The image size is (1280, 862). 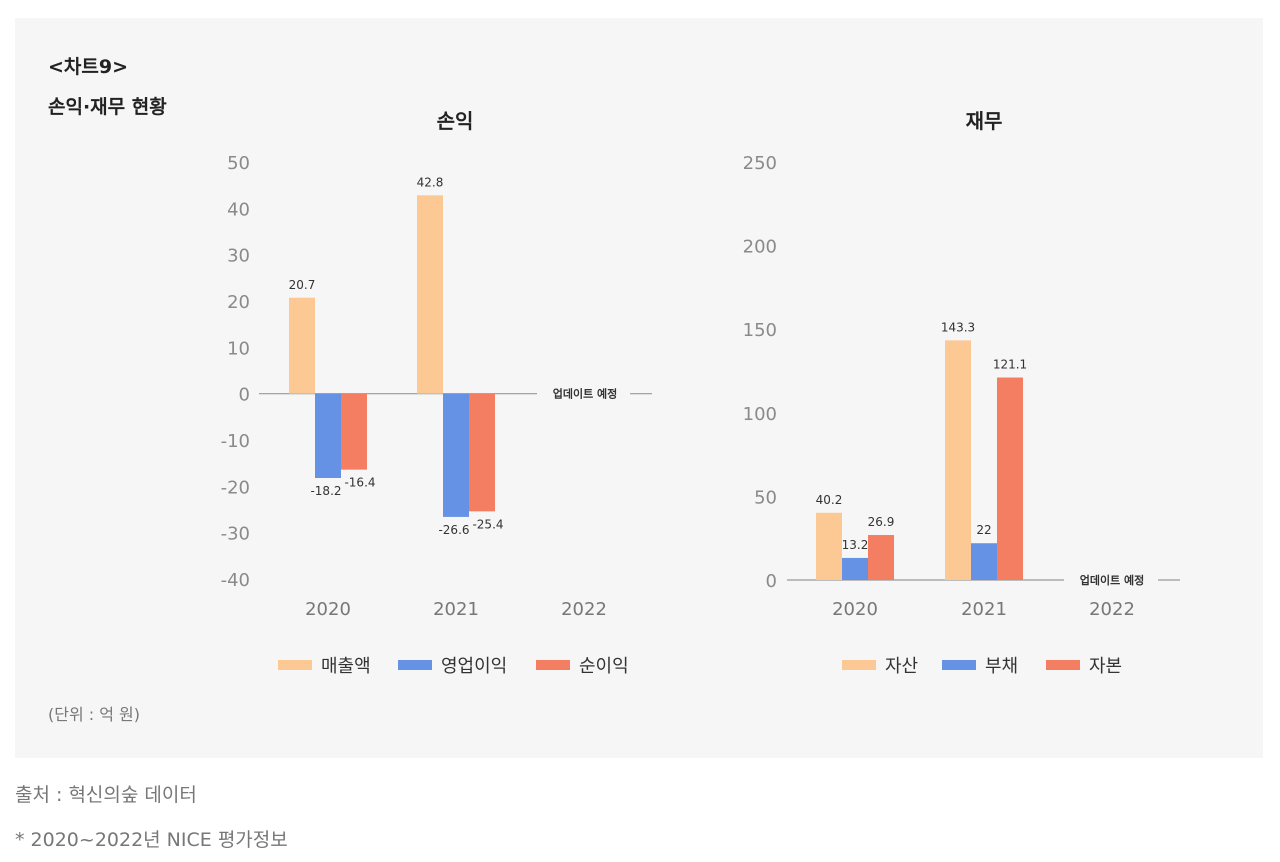 What do you see at coordinates (328, 435) in the screenshot?
I see `bar-영업이익-2020` at bounding box center [328, 435].